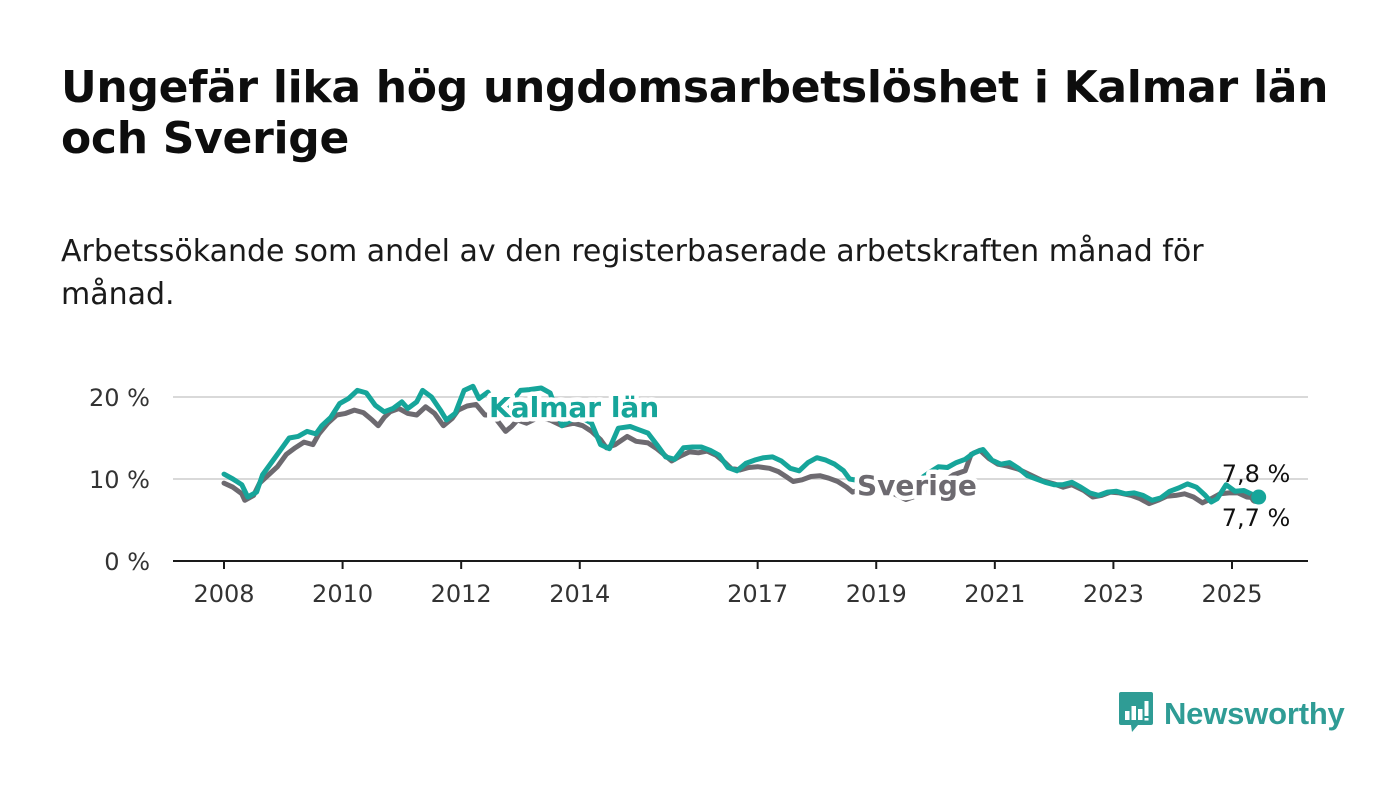 This screenshot has width=1400, height=794. I want to click on x-tick-label: 2023, so click(1113, 594).